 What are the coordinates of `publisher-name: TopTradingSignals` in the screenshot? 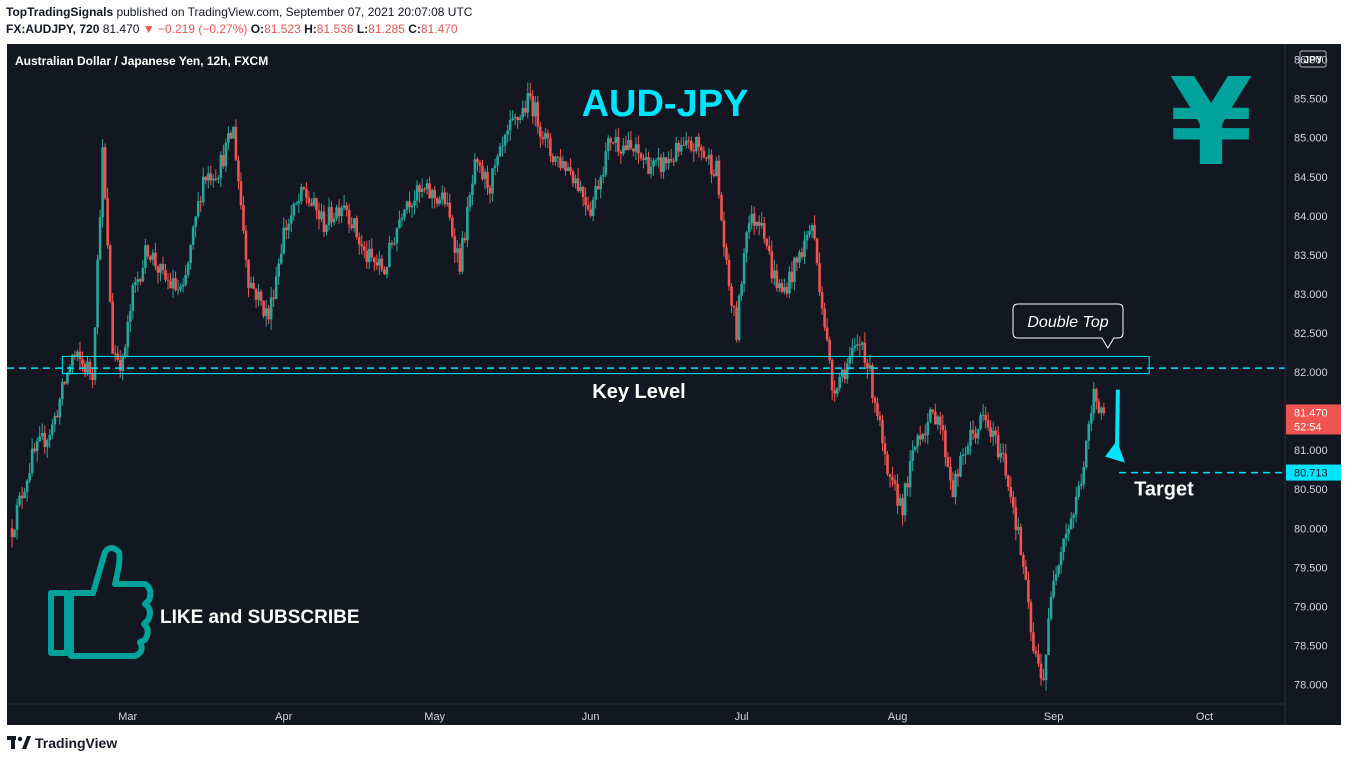 It's located at (60, 12).